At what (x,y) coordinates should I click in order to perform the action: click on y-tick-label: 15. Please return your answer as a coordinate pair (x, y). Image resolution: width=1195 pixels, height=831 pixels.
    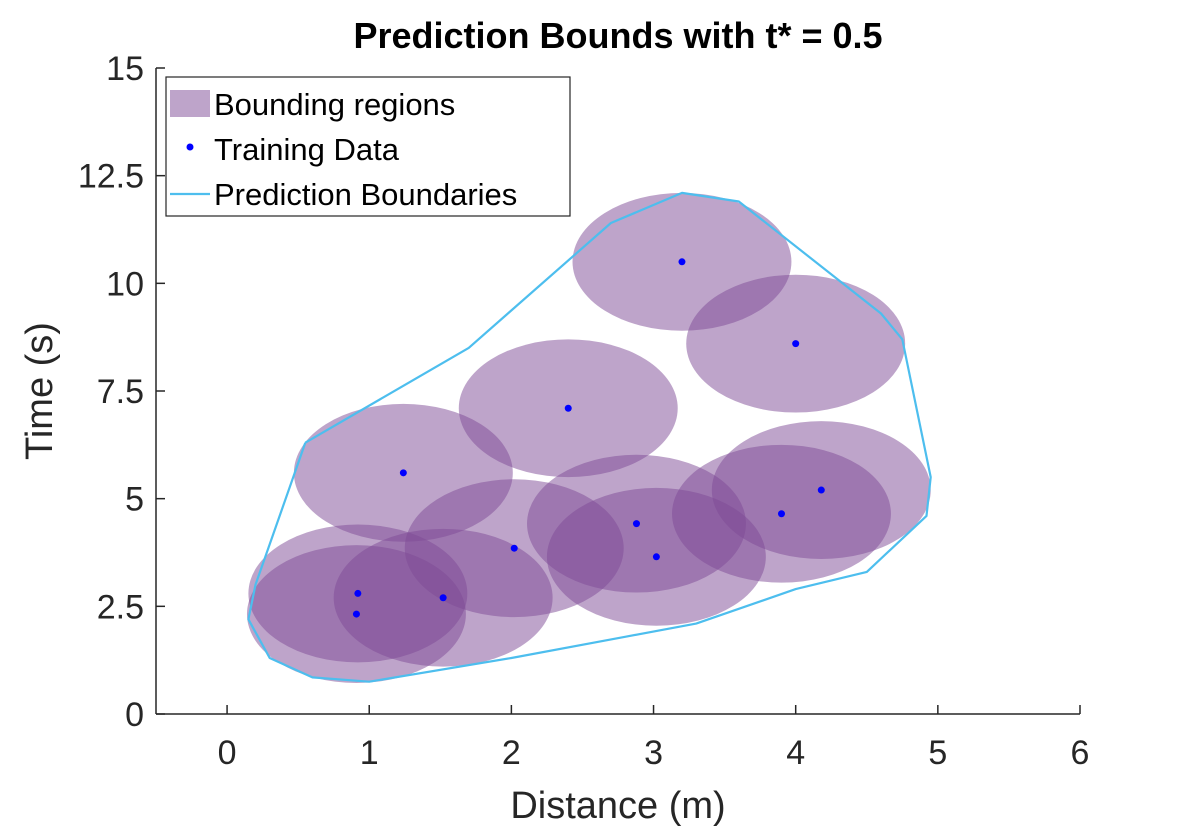
    Looking at the image, I should click on (125, 69).